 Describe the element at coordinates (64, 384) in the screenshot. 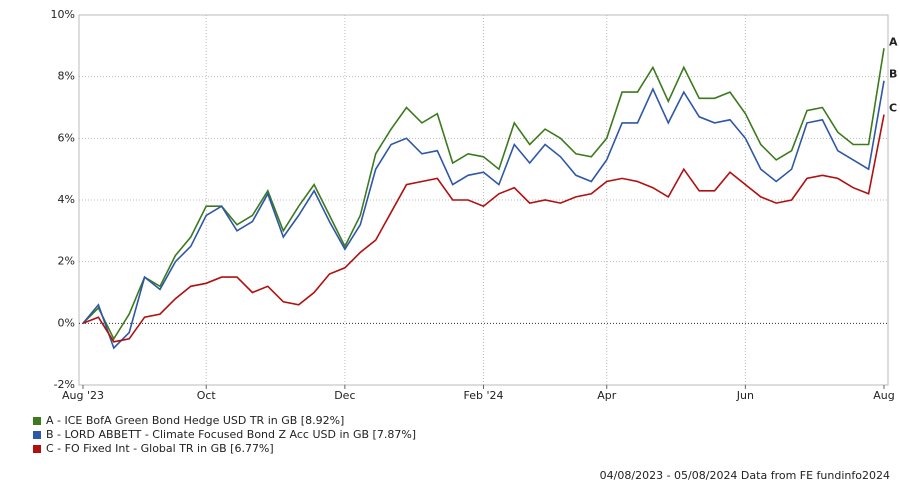

I see `y-tick-label: -2%` at that location.